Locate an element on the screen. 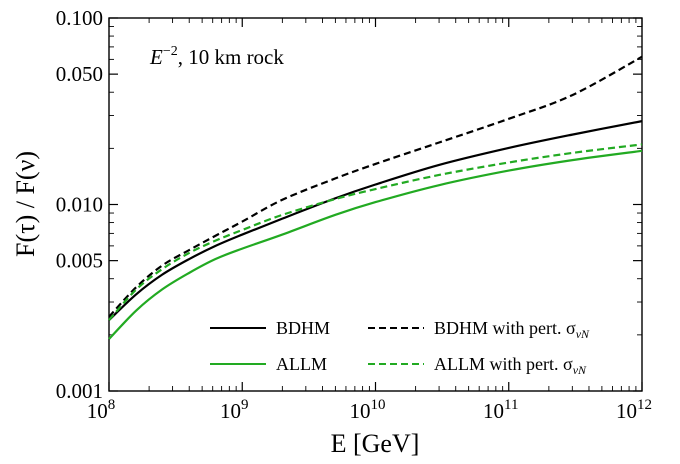  x-axis-label: E [GeV] is located at coordinates (375, 443).